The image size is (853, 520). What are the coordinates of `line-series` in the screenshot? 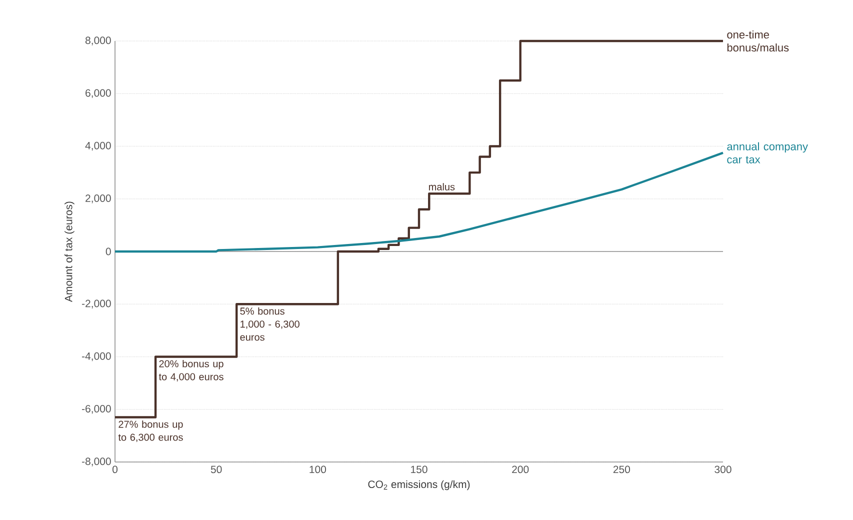 It's located at (419, 202).